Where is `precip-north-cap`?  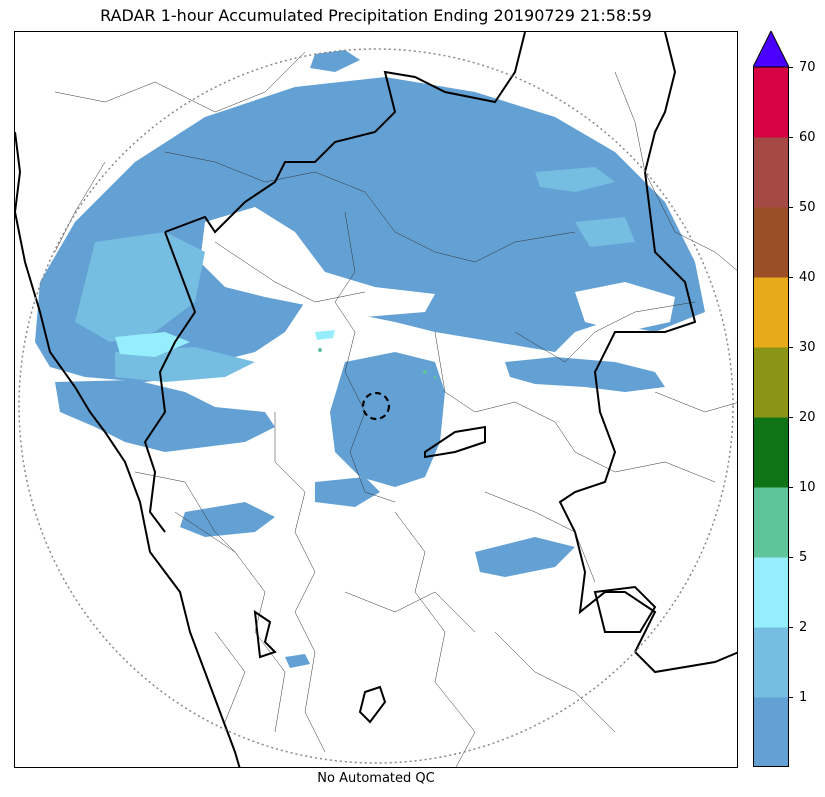 precip-north-cap is located at coordinates (335, 61).